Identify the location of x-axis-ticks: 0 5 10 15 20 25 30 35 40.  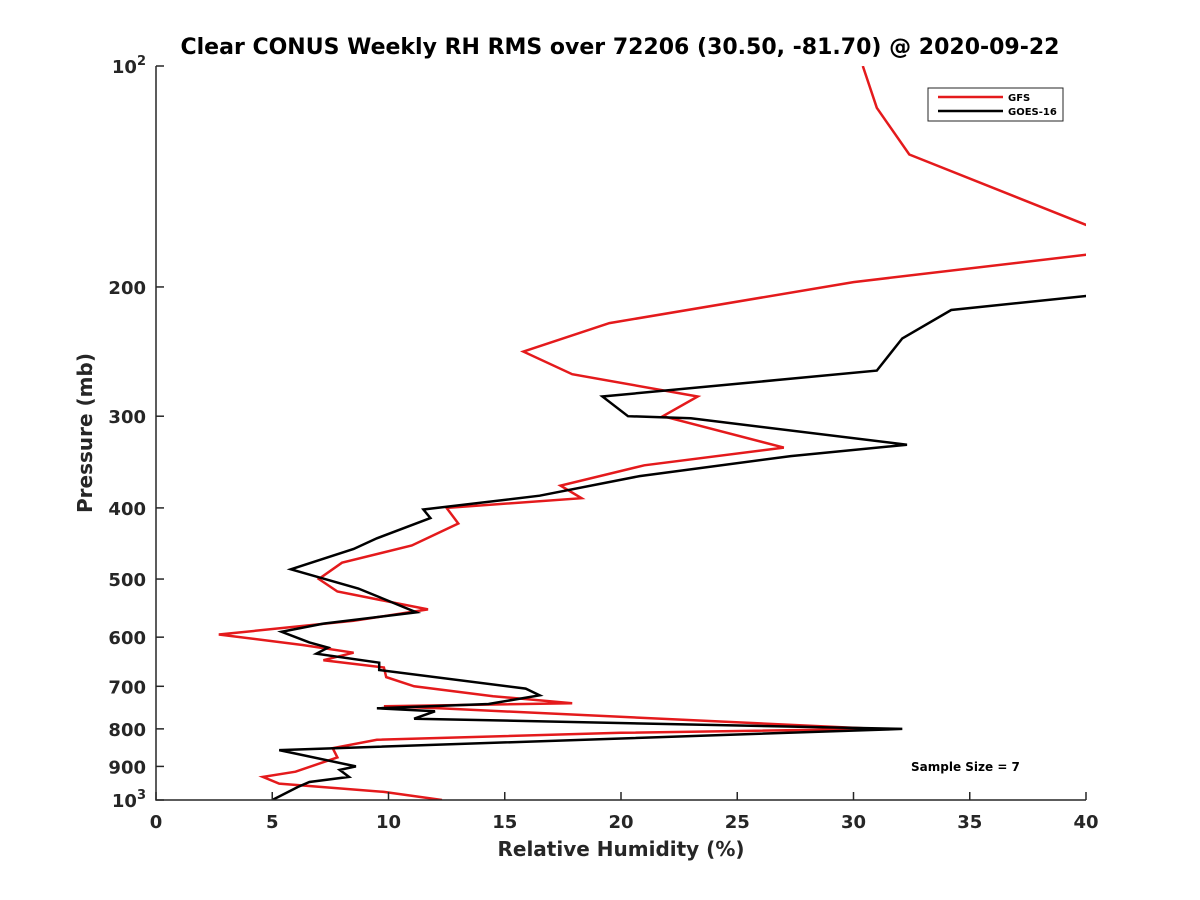
(624, 812).